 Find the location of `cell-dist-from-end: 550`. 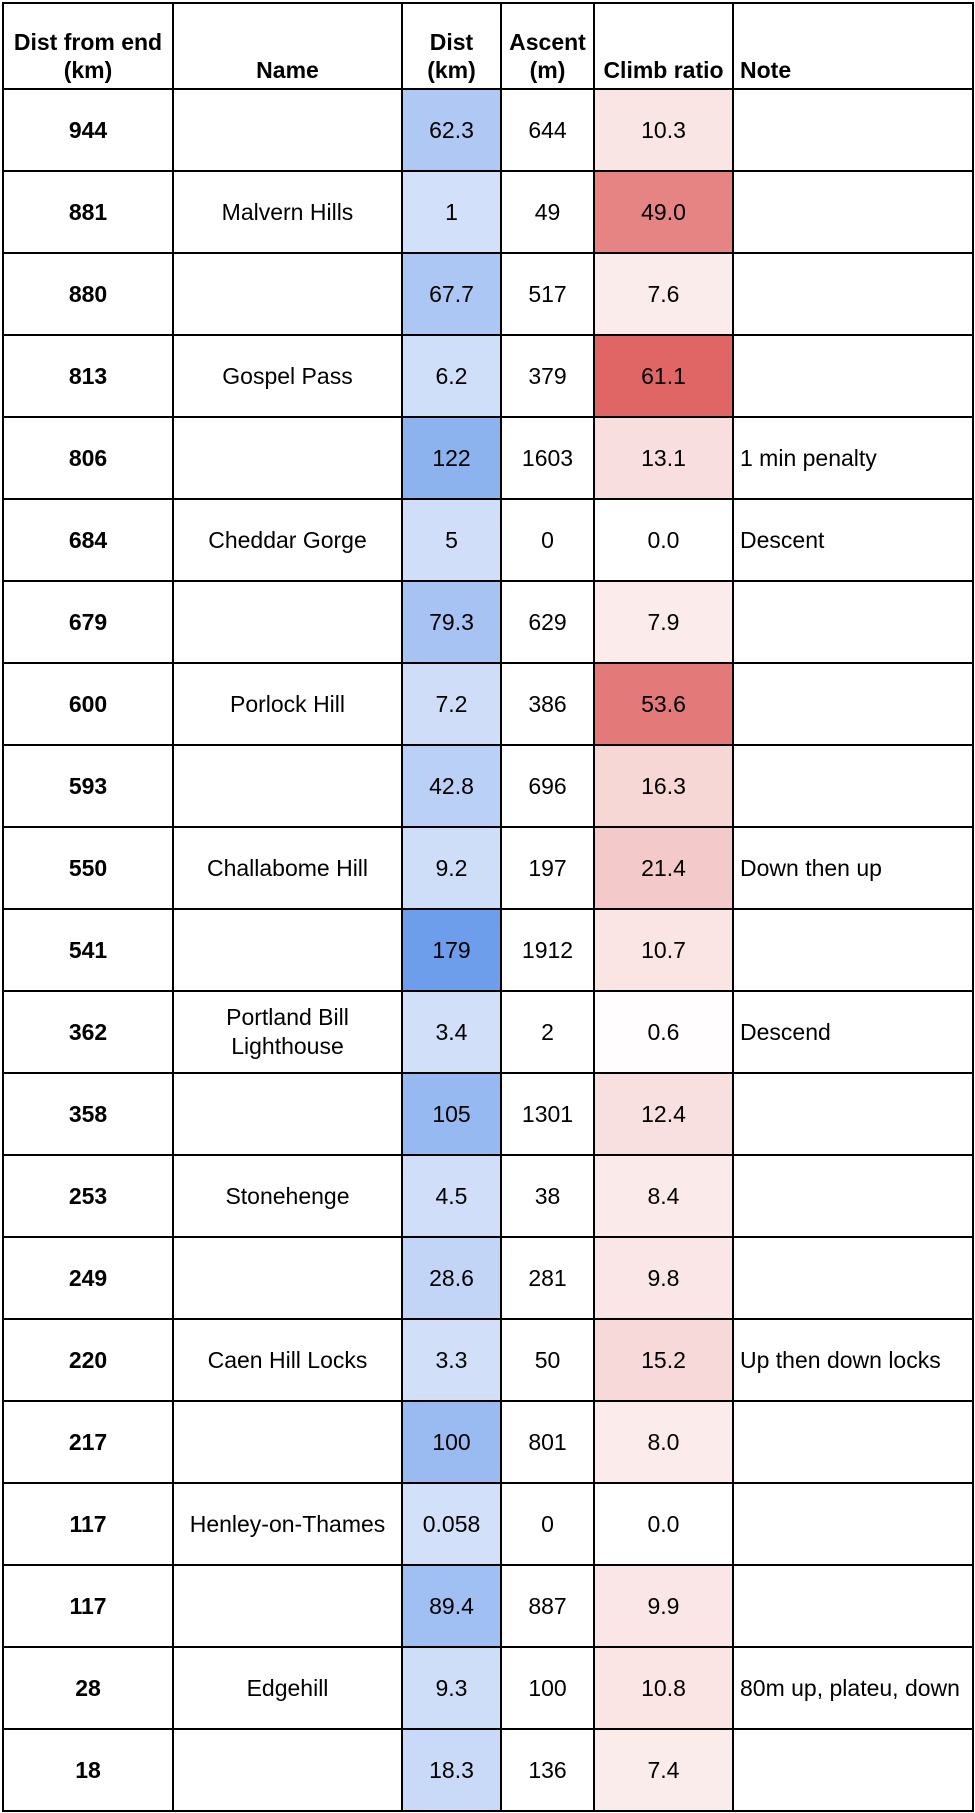

cell-dist-from-end: 550 is located at coordinates (88, 868).